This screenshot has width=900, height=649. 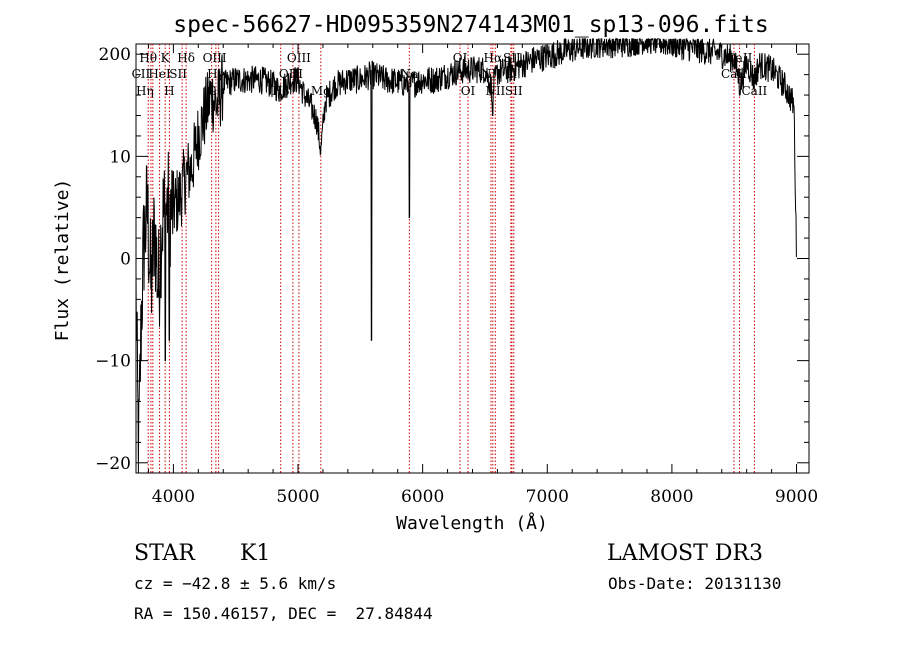 What do you see at coordinates (491, 74) in the screenshot?
I see `line-marker-label-18: NII` at bounding box center [491, 74].